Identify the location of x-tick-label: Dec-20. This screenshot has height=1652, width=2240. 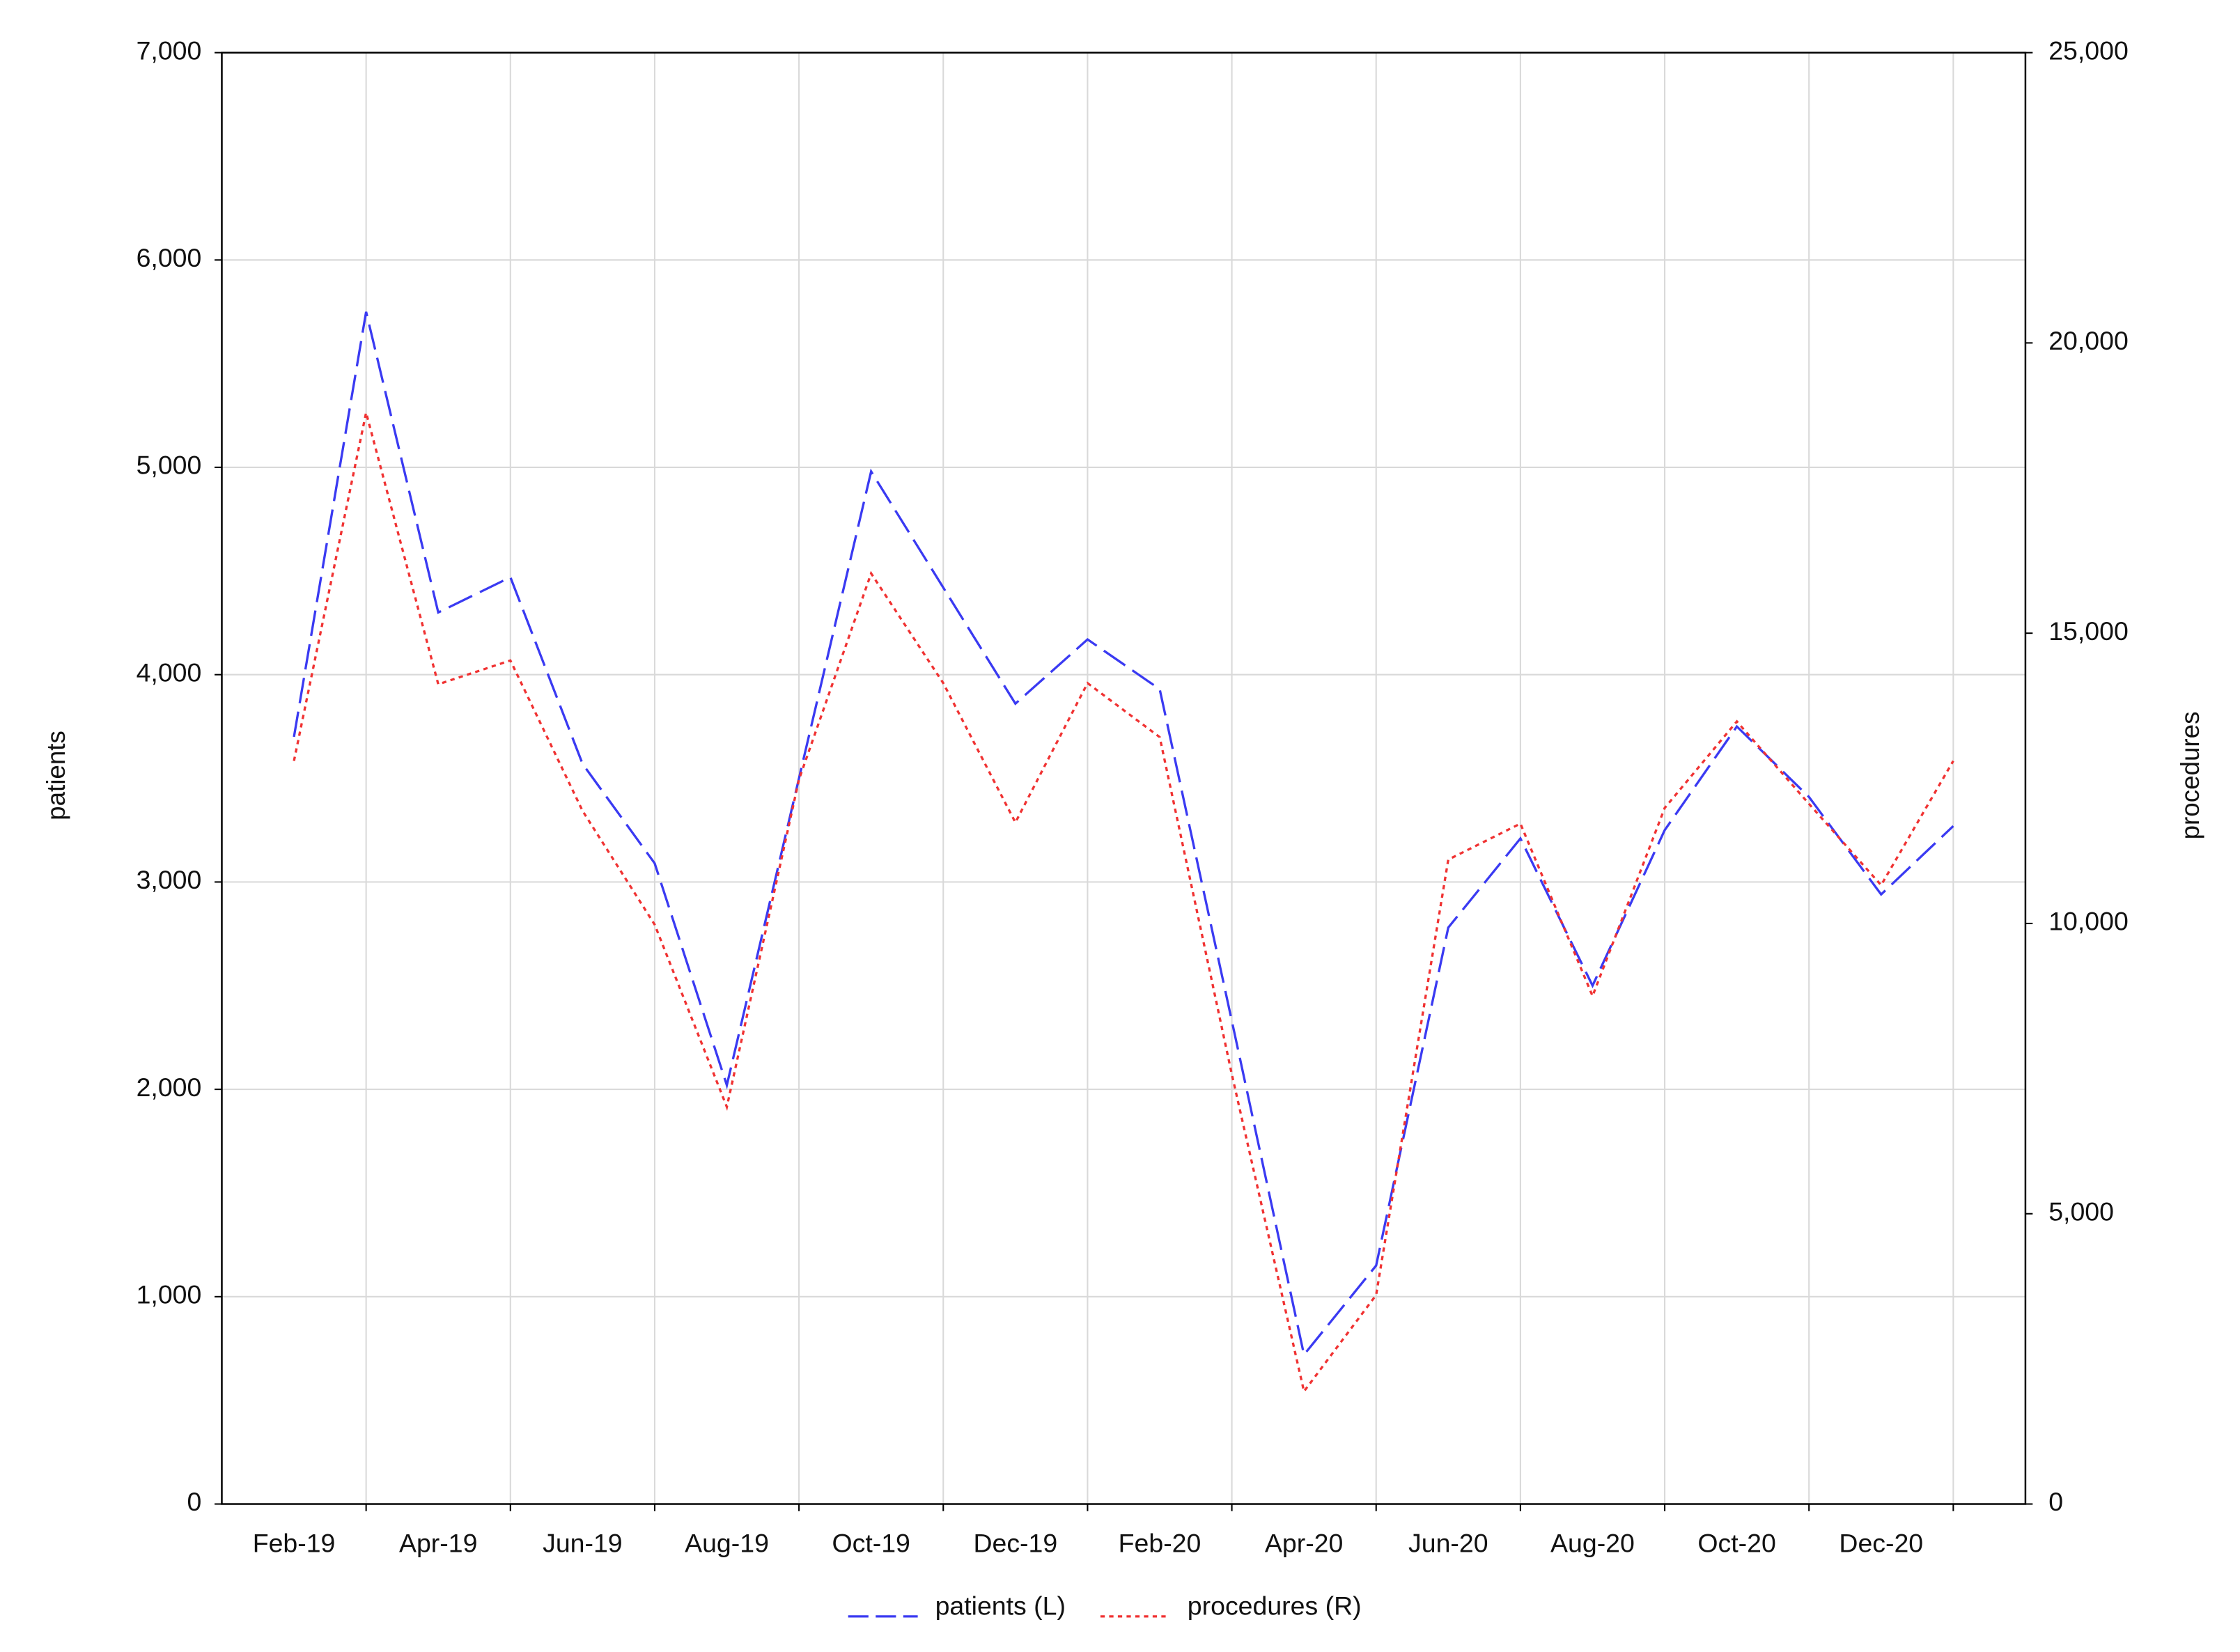
(1881, 1544).